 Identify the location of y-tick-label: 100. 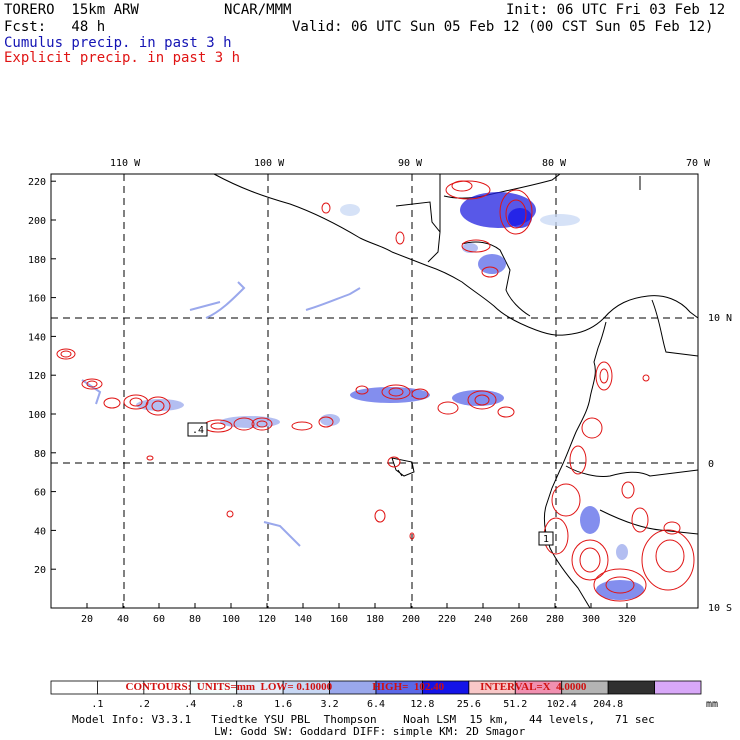
(37, 415).